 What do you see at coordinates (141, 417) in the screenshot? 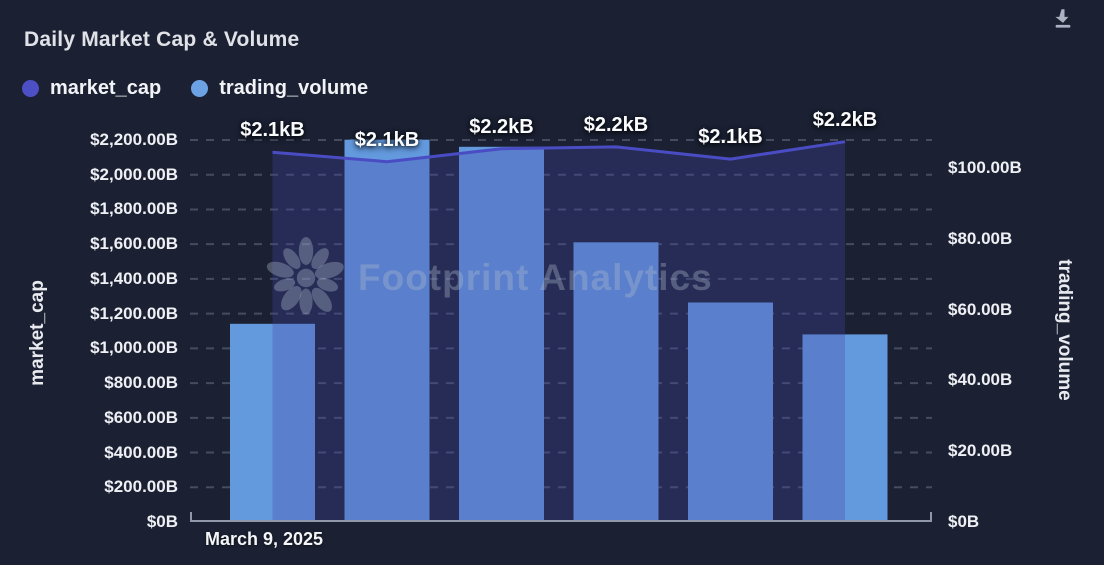
I see `left-axis-tick: $600.00B` at bounding box center [141, 417].